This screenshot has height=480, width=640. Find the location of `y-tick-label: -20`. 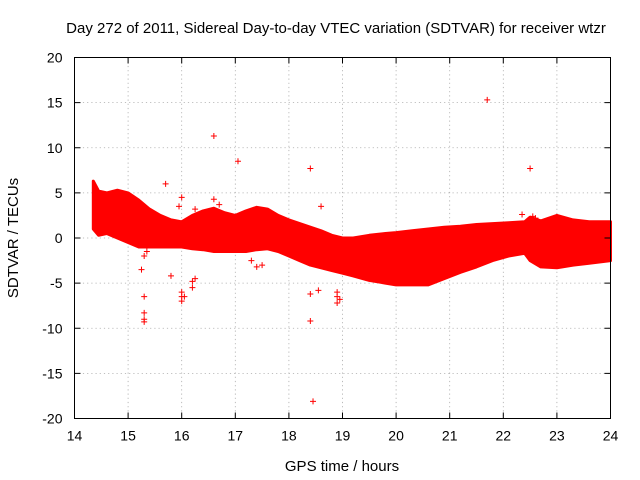

y-tick-label: -20 is located at coordinates (52, 419).